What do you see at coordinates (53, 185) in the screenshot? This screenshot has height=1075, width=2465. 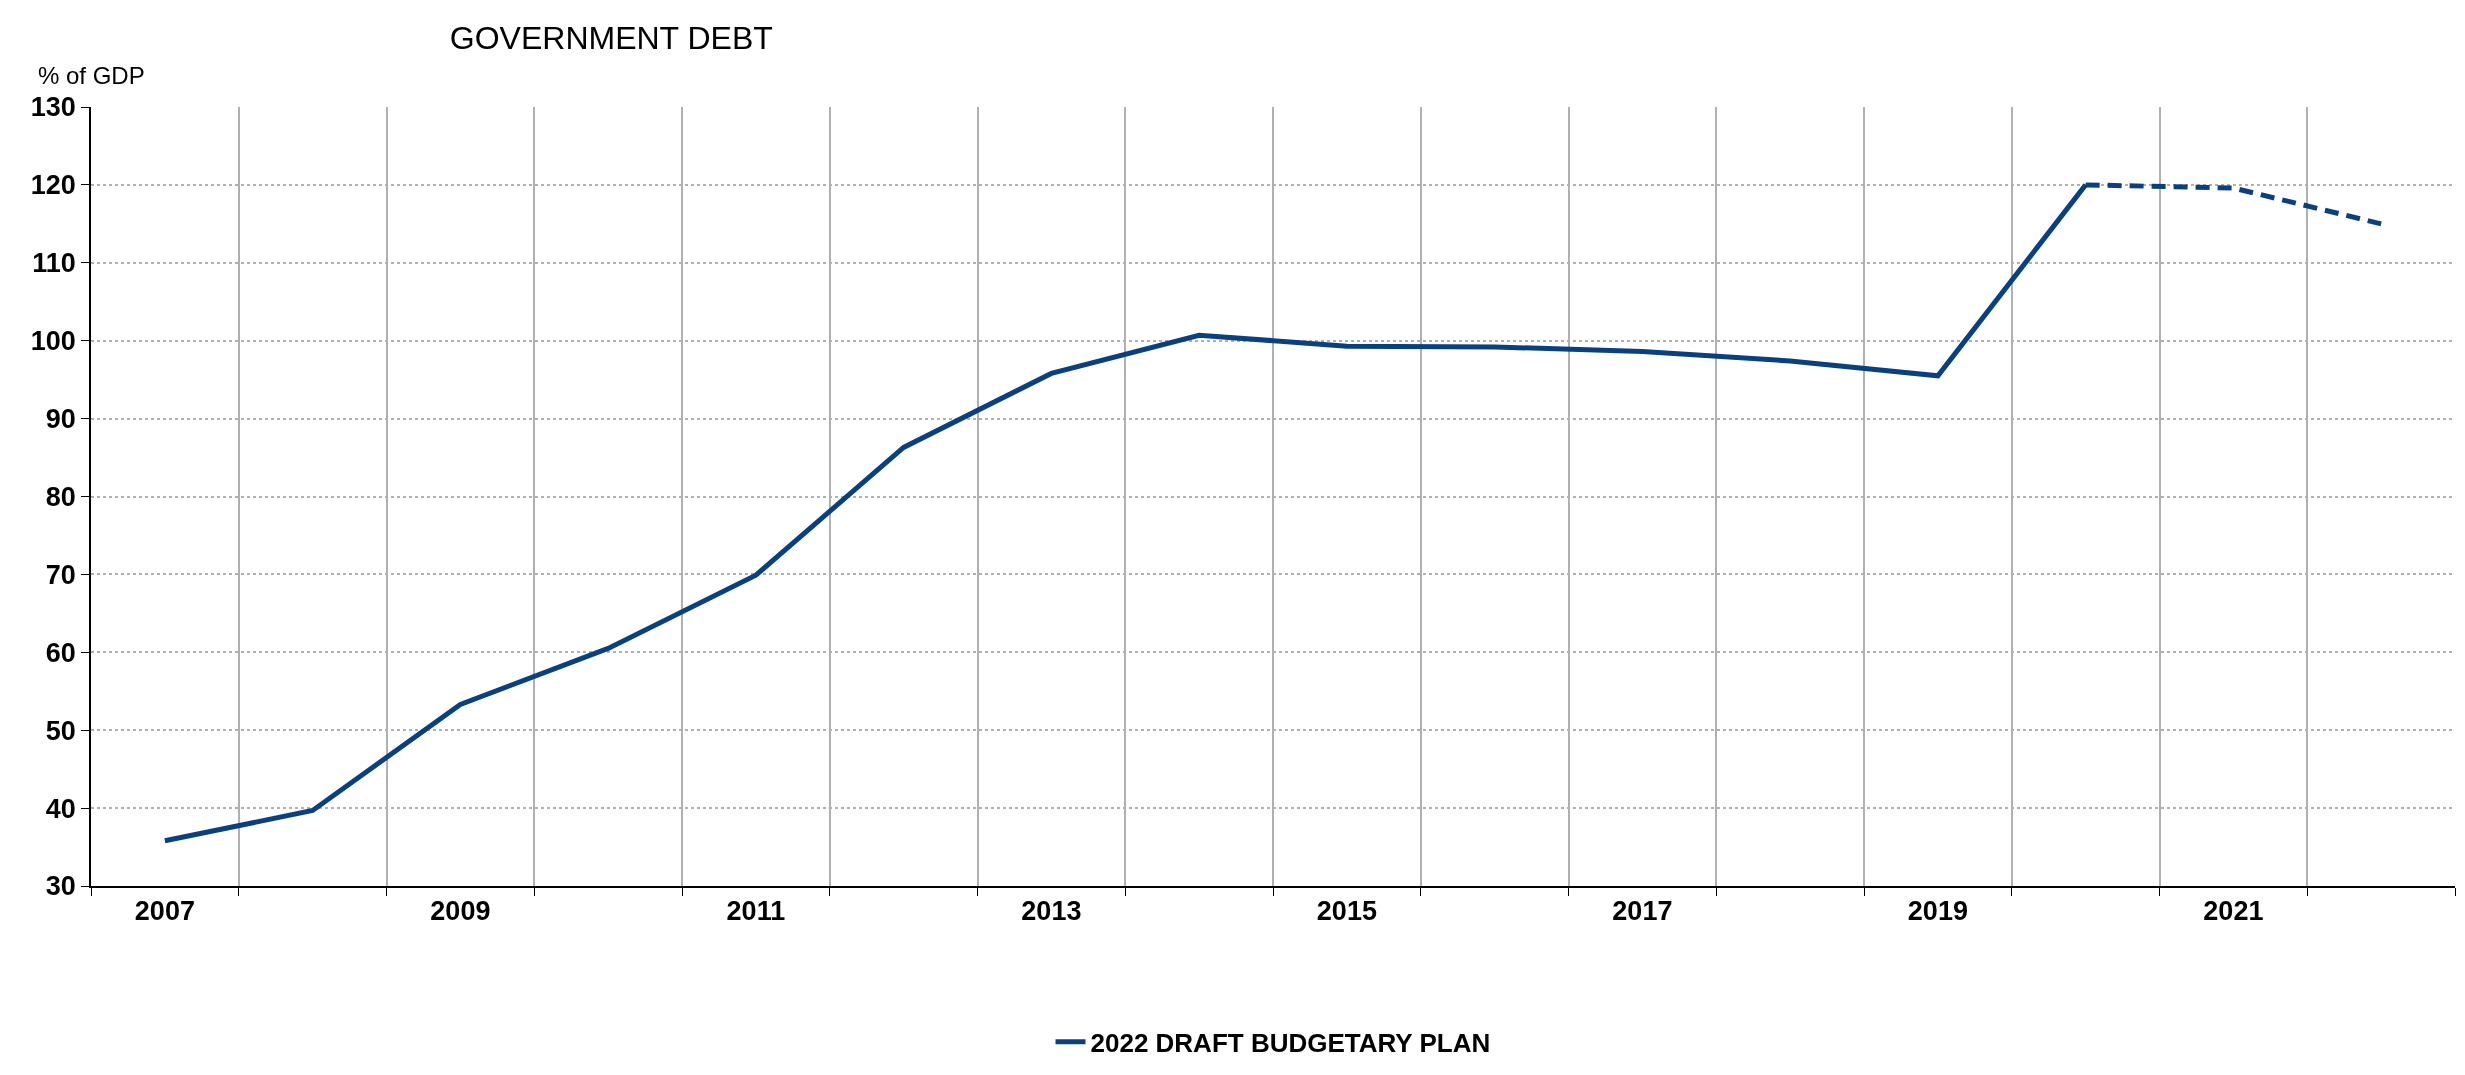 I see `y-tick-label: 120` at bounding box center [53, 185].